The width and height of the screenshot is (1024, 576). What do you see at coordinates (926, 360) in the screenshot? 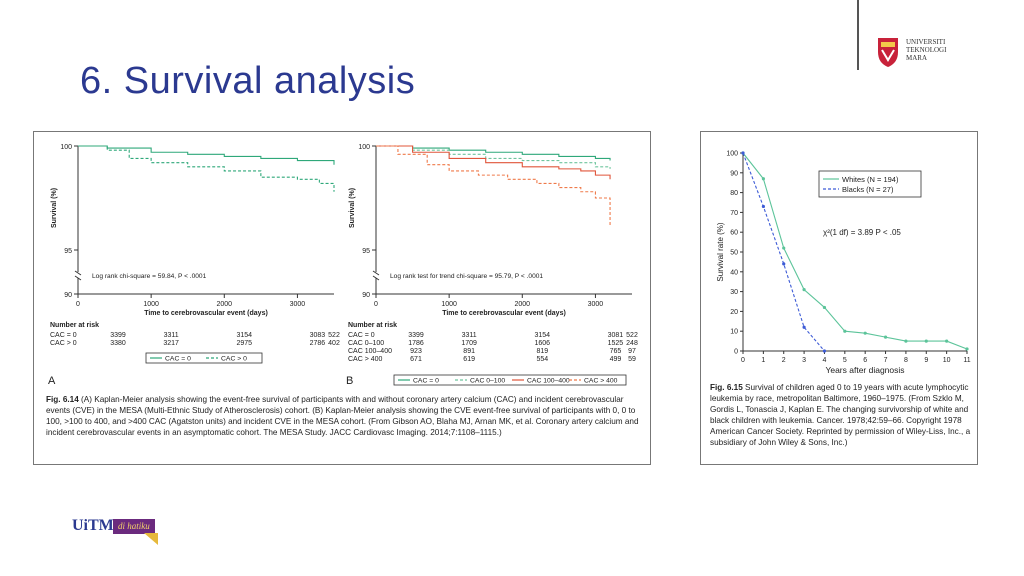
I see `x-tick-label: 9` at bounding box center [926, 360].